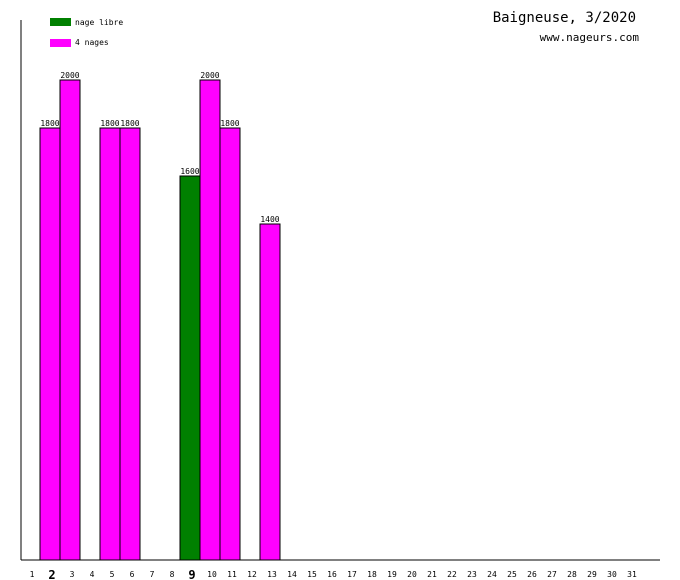 The height and width of the screenshot is (580, 680). I want to click on x-tick-label-7: 7, so click(152, 574).